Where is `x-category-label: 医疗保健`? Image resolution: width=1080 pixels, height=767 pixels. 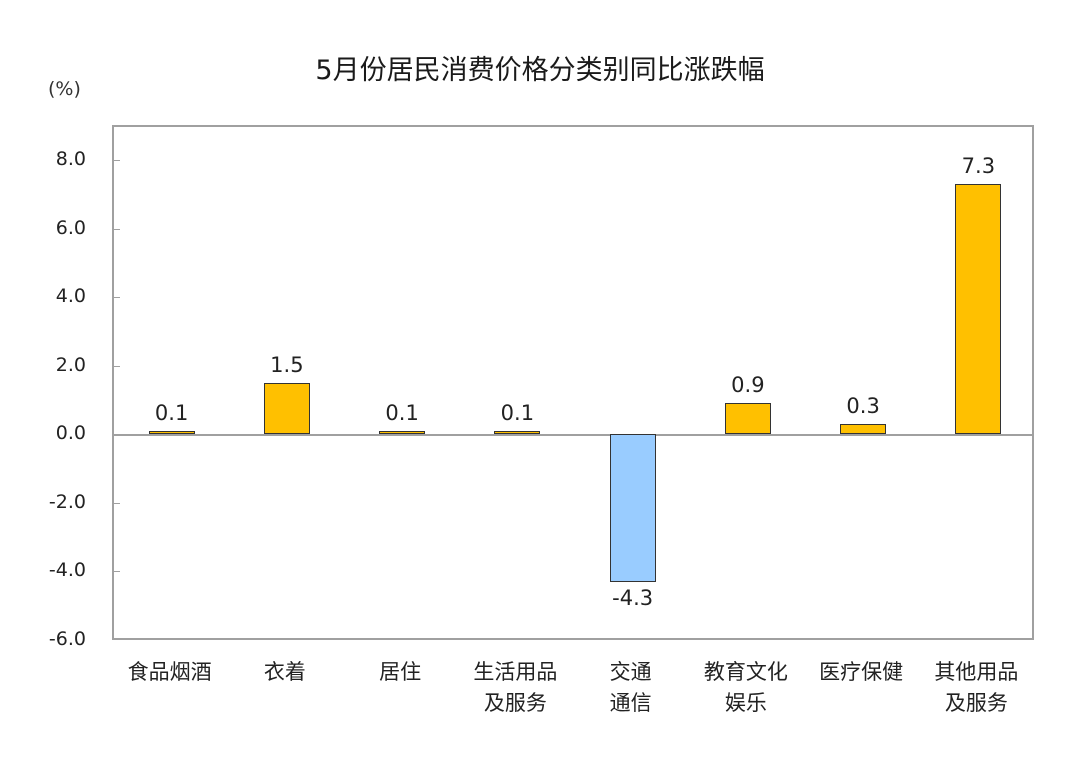 x-category-label: 医疗保健 is located at coordinates (861, 672).